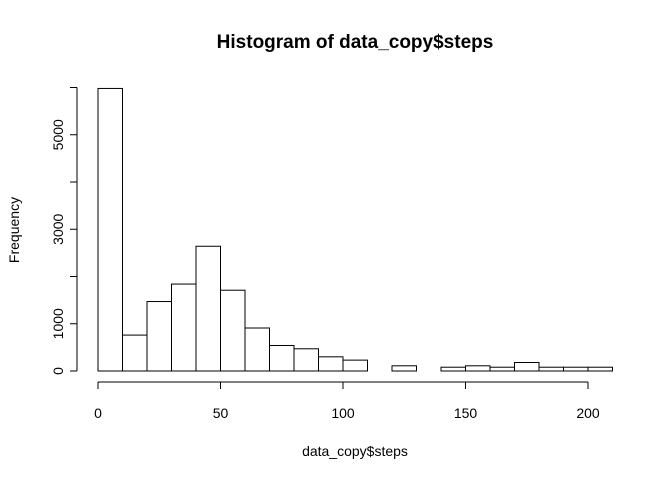 The height and width of the screenshot is (480, 672). What do you see at coordinates (355, 451) in the screenshot?
I see `x-axis-label: data_copy$steps` at bounding box center [355, 451].